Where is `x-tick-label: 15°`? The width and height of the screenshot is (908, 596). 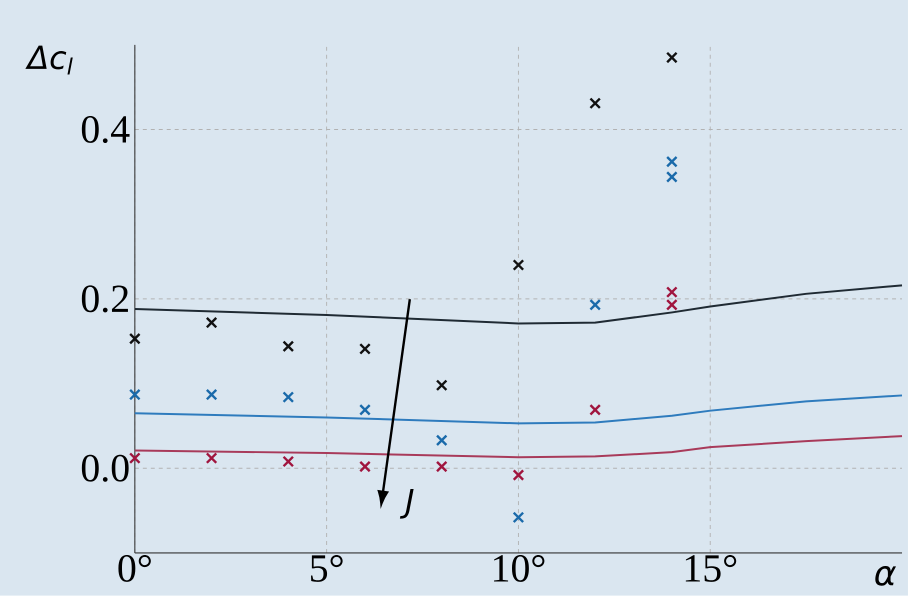 x-tick-label: 15° is located at coordinates (711, 568).